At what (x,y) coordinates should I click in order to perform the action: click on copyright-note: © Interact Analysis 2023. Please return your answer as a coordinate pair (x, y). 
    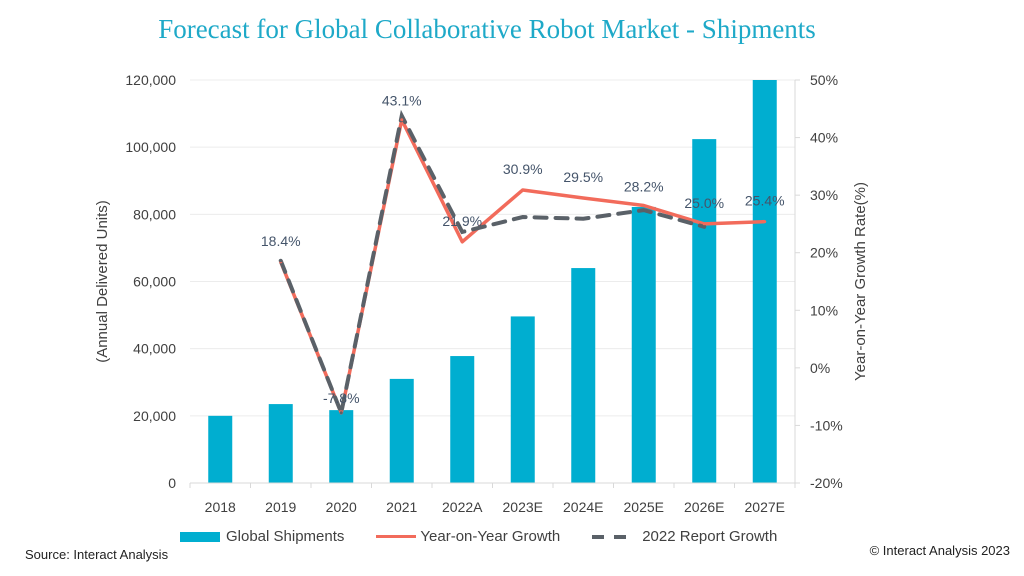
    Looking at the image, I should click on (939, 550).